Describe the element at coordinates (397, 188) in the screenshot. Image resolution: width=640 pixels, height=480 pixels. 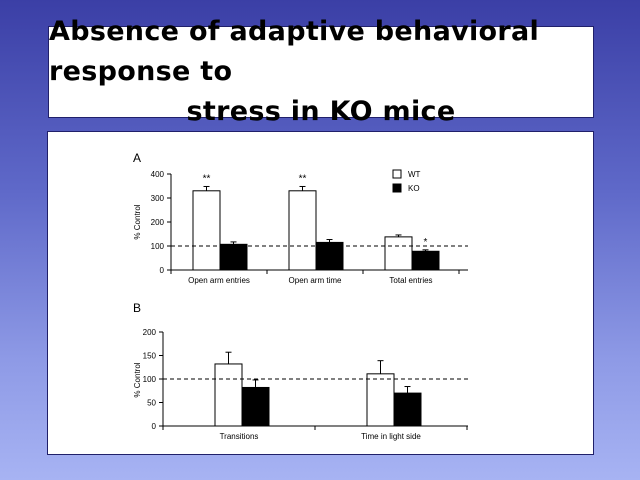
I see `legend-swatch-ko` at that location.